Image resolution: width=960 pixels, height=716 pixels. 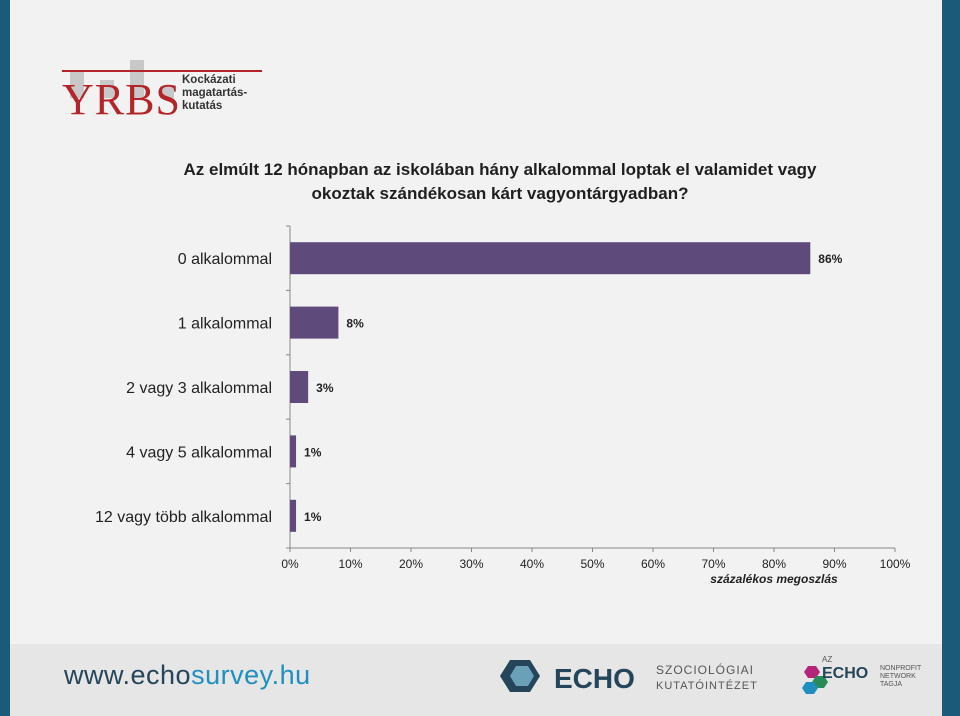 What do you see at coordinates (225, 324) in the screenshot?
I see `category-label: 1 alkalommal` at bounding box center [225, 324].